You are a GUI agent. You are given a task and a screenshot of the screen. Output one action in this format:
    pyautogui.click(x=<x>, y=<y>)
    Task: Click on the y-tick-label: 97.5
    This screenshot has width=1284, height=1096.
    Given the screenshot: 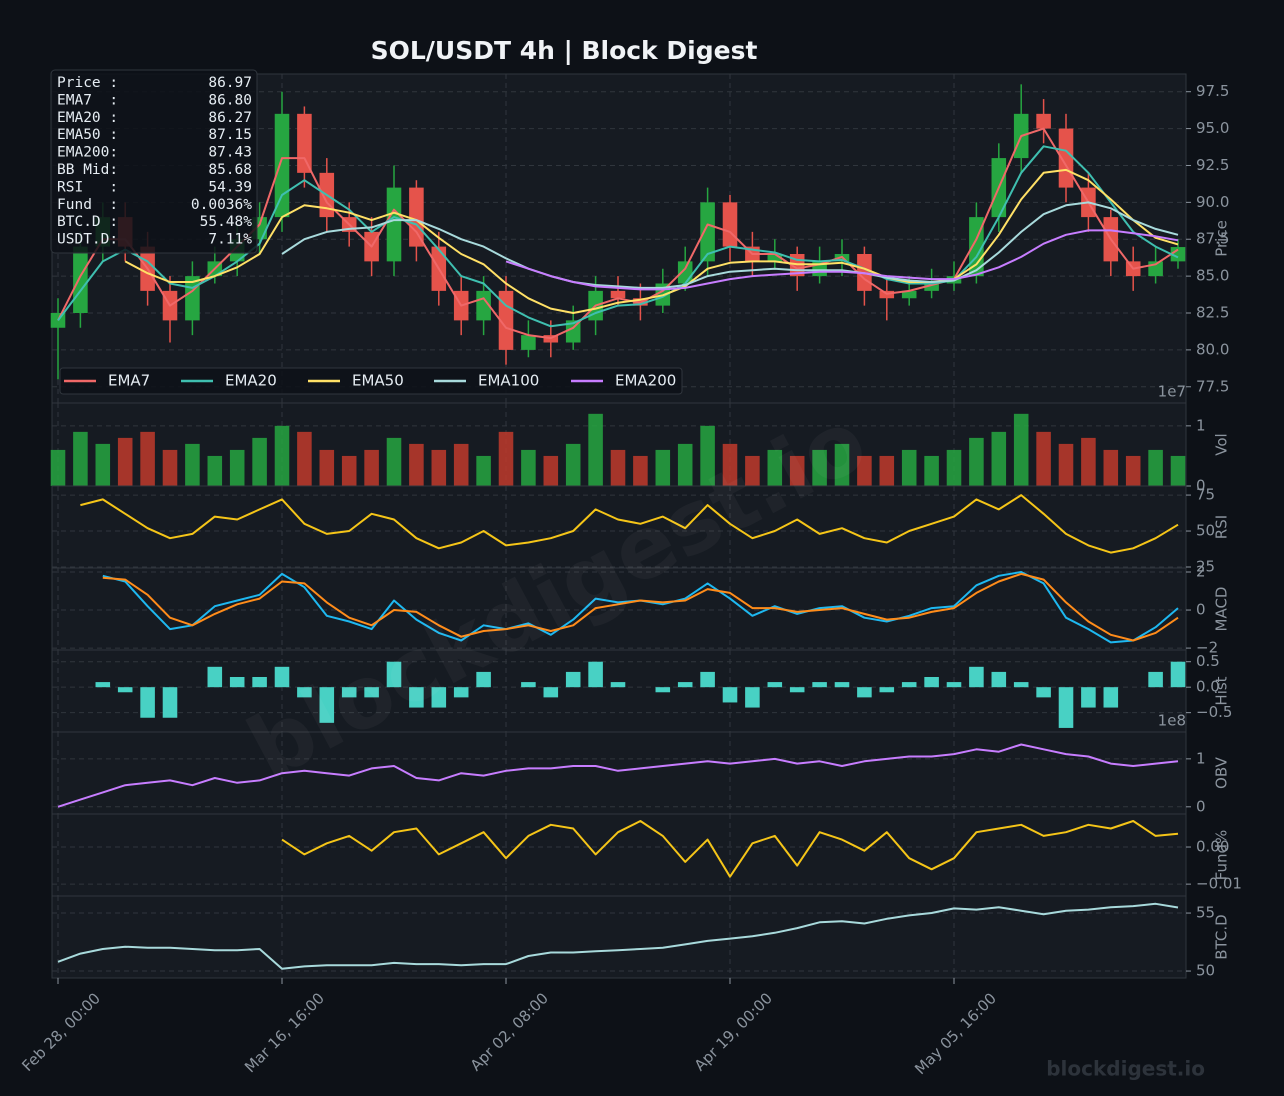 What is the action you would take?
    pyautogui.click(x=1212, y=91)
    